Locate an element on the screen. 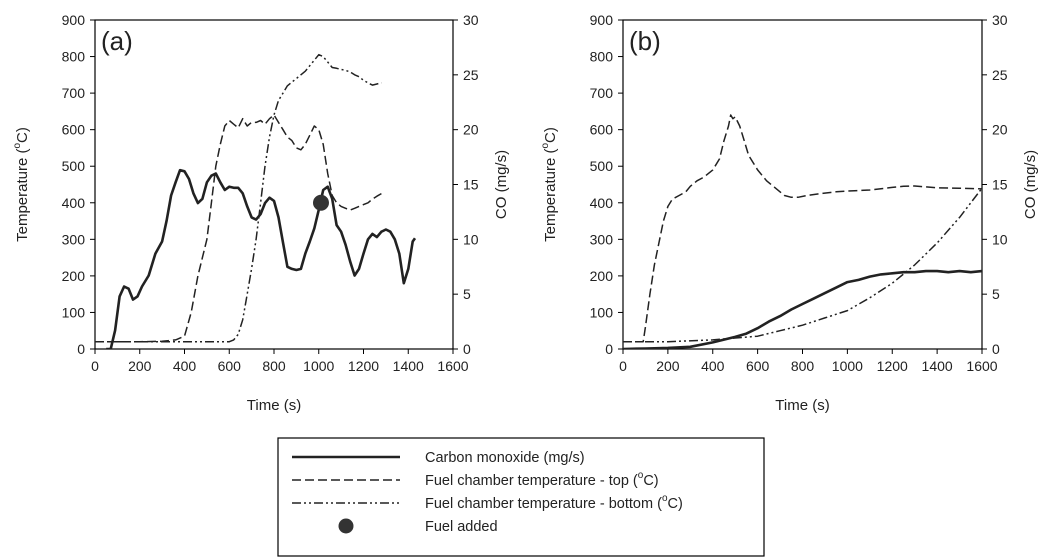  fuel-added-marker is located at coordinates (320, 202).